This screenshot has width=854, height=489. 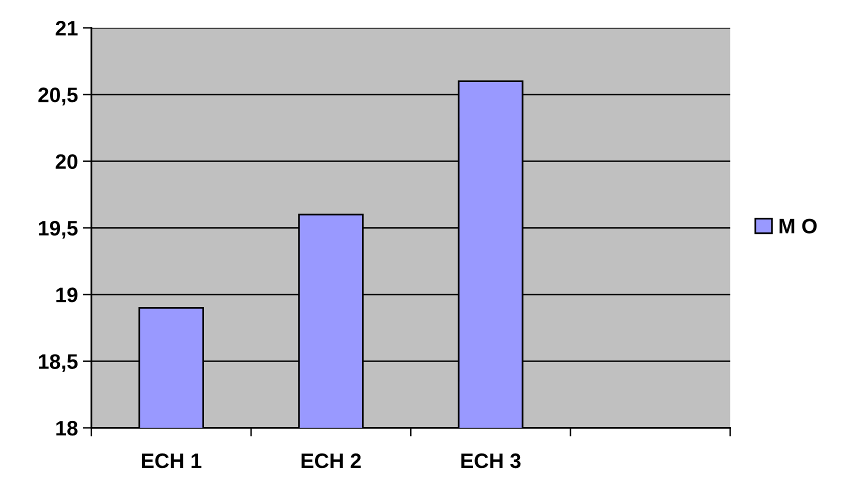 I want to click on y-tick-label: 21, so click(x=67, y=28).